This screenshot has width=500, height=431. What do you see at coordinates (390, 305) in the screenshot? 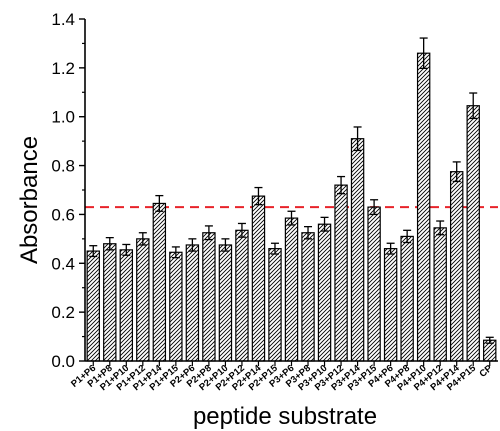
I see `bar-P4+P6` at bounding box center [390, 305].